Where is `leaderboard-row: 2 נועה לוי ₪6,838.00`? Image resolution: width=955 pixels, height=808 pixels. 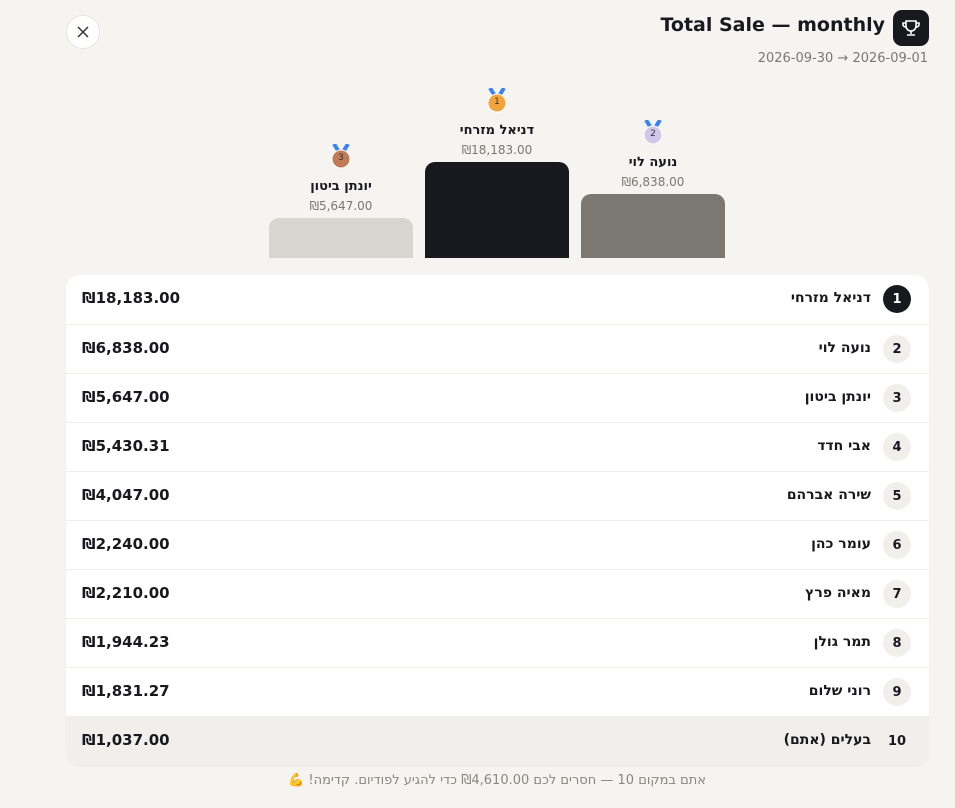
leaderboard-row: 2 נועה לוי ₪6,838.00 is located at coordinates (497, 348).